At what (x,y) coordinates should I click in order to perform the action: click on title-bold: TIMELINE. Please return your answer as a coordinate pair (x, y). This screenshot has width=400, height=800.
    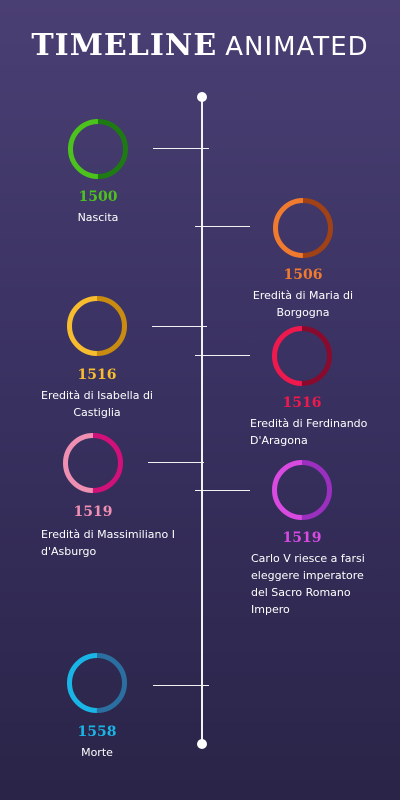
    Looking at the image, I should click on (124, 45).